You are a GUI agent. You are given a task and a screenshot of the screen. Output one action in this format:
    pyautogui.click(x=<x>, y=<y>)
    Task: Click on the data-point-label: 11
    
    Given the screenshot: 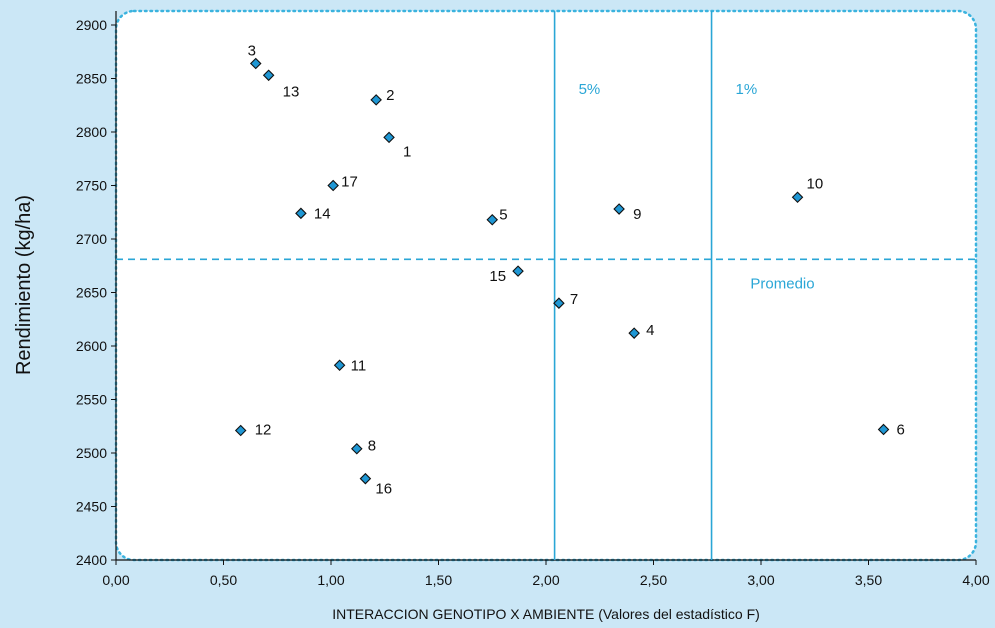 What is the action you would take?
    pyautogui.click(x=359, y=365)
    